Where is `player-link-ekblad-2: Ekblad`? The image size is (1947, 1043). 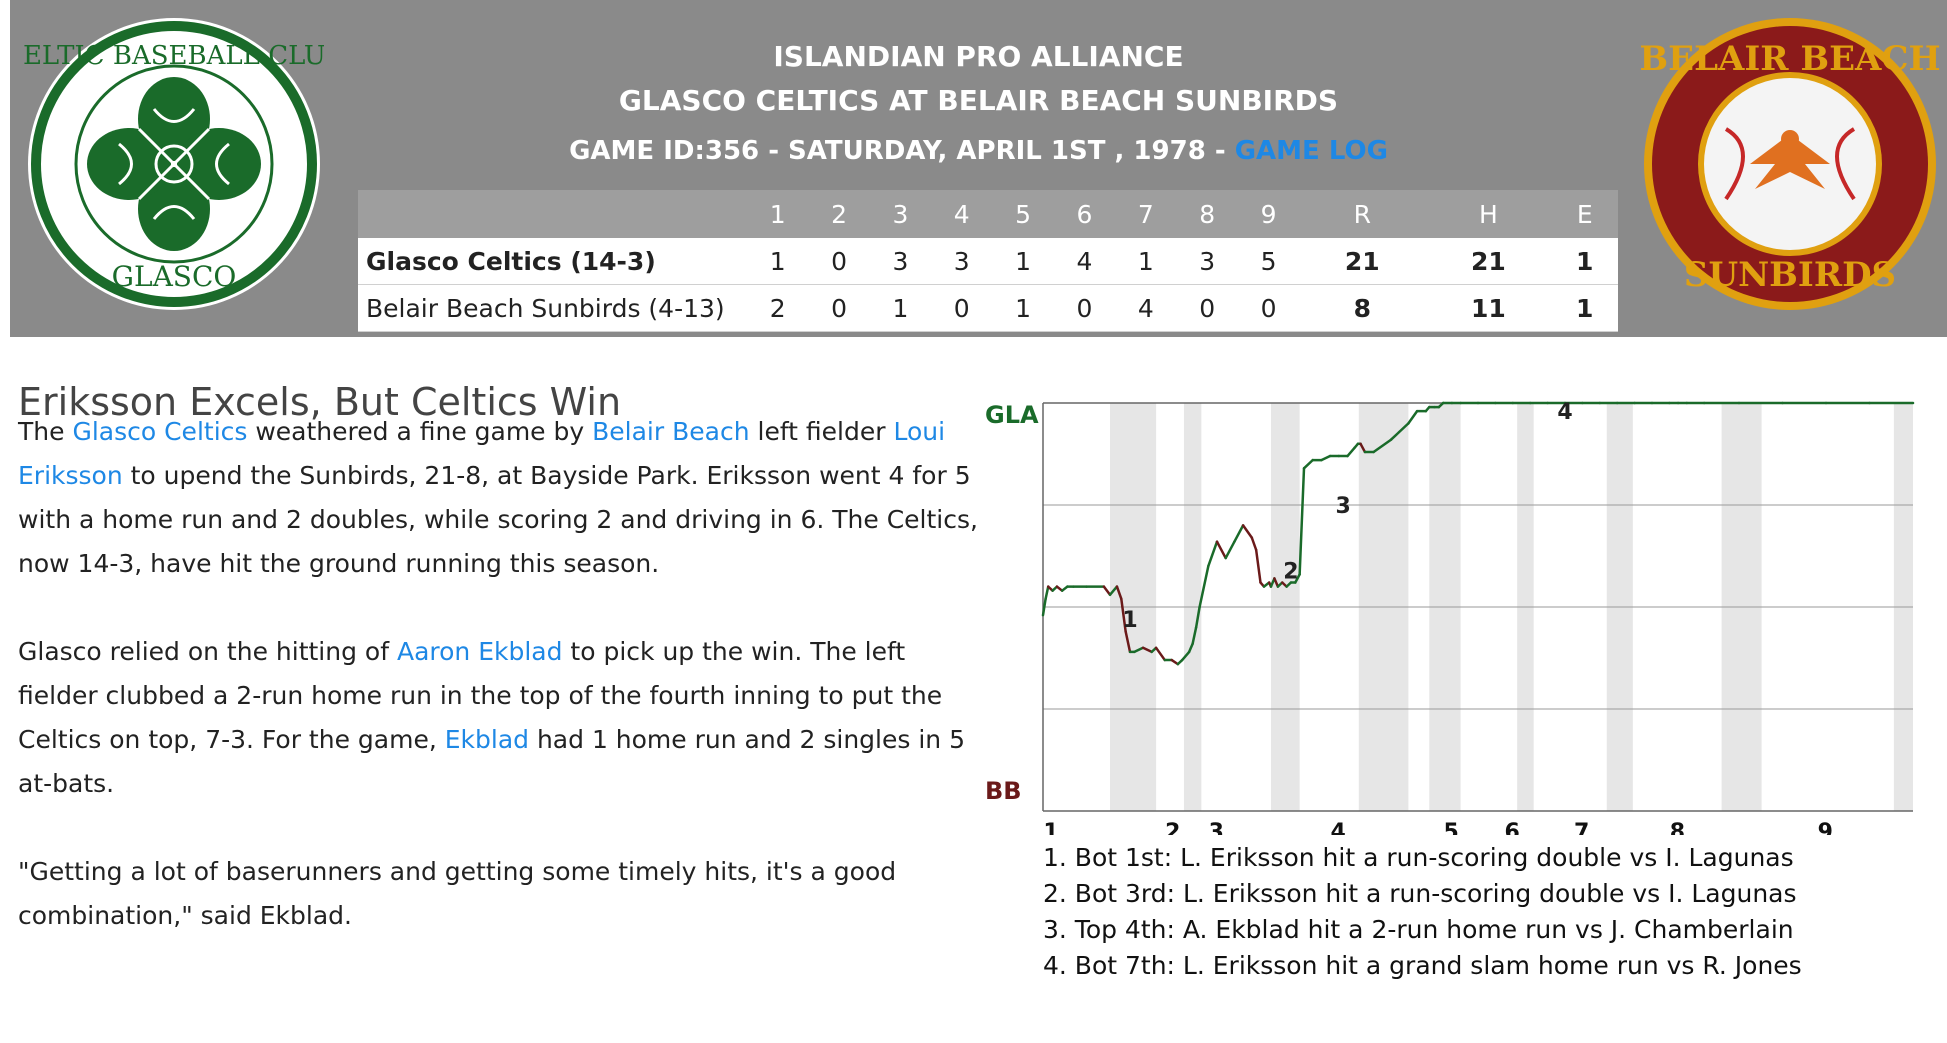
player-link-ekblad-2: Ekblad is located at coordinates (487, 739).